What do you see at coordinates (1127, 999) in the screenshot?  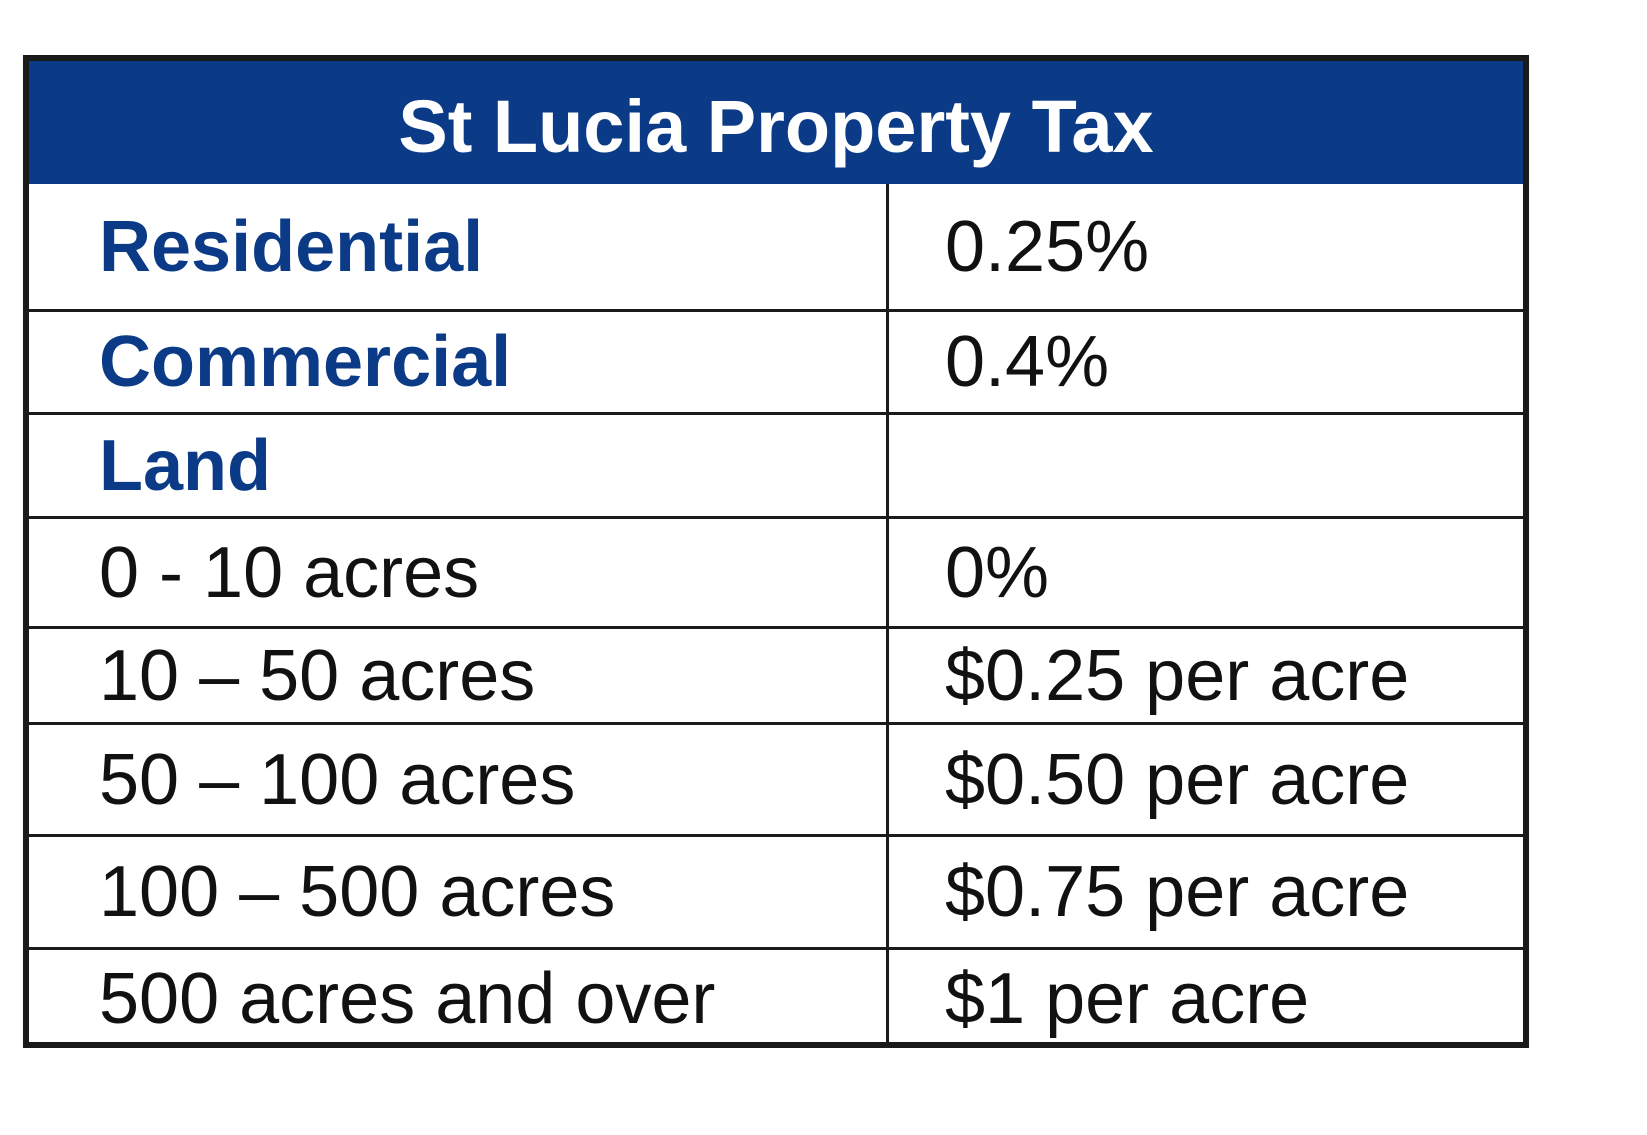 I see `row-value: $1 per acre` at bounding box center [1127, 999].